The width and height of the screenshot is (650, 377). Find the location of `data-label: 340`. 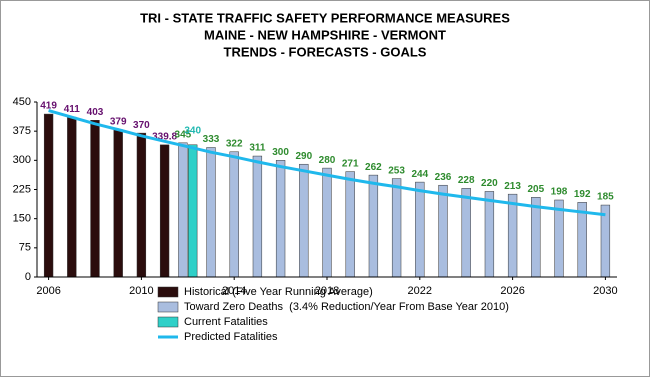

data-label: 340 is located at coordinates (192, 130).